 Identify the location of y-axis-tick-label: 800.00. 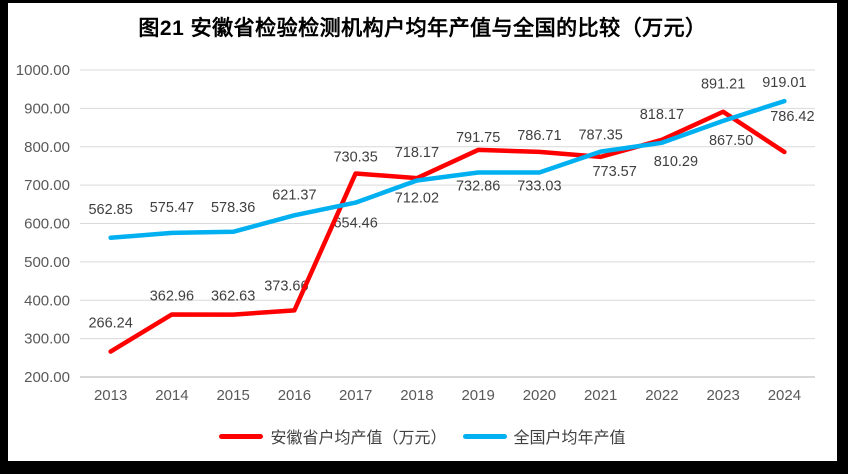
(47, 147).